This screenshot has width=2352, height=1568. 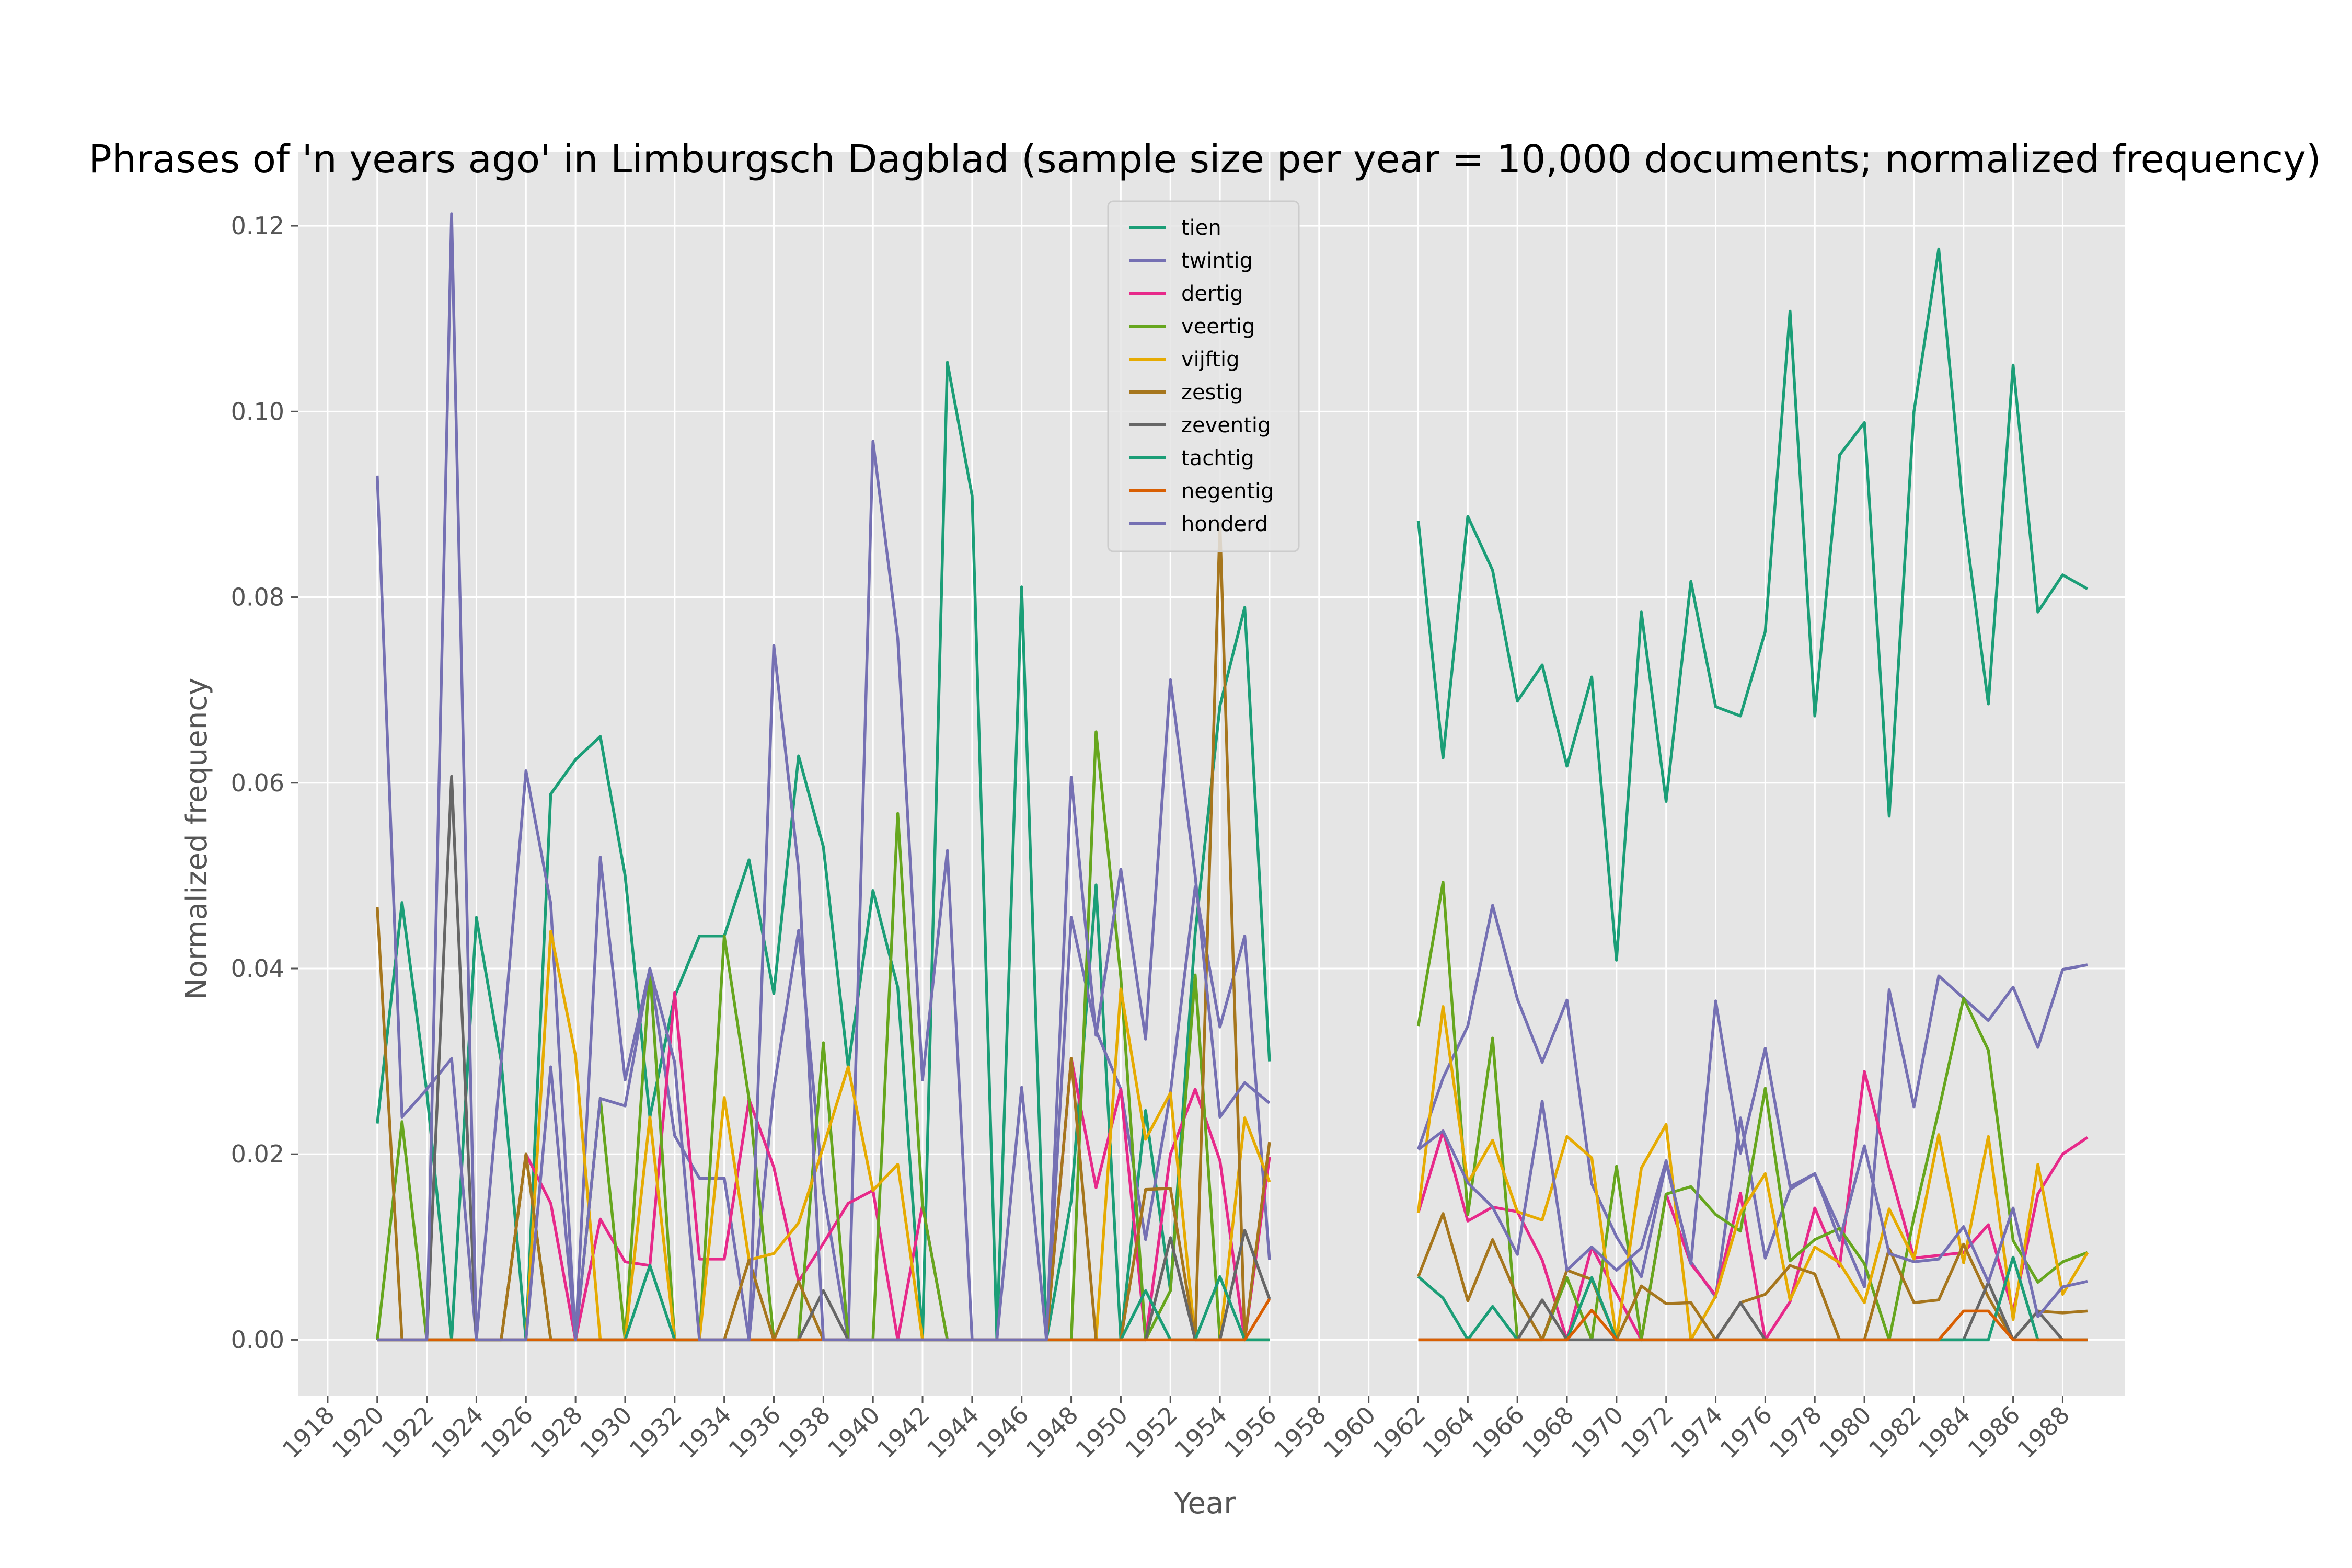 I want to click on legend-label-honderd: honderd, so click(x=1224, y=524).